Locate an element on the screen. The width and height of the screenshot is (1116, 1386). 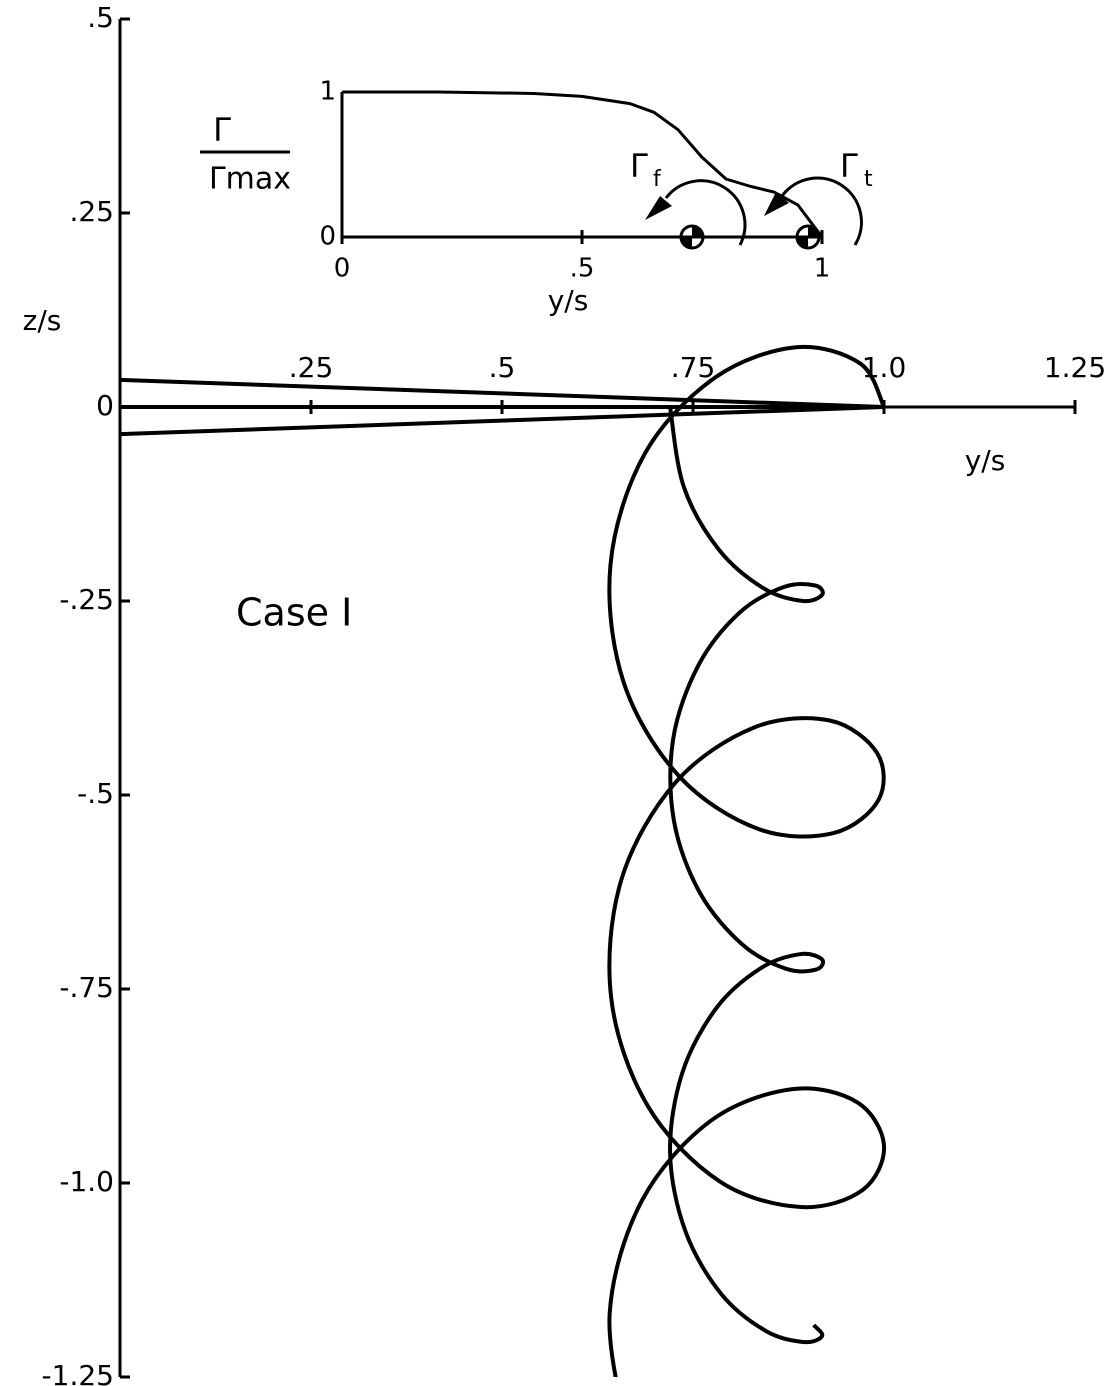
x-tick-label: .25 is located at coordinates (311, 367).